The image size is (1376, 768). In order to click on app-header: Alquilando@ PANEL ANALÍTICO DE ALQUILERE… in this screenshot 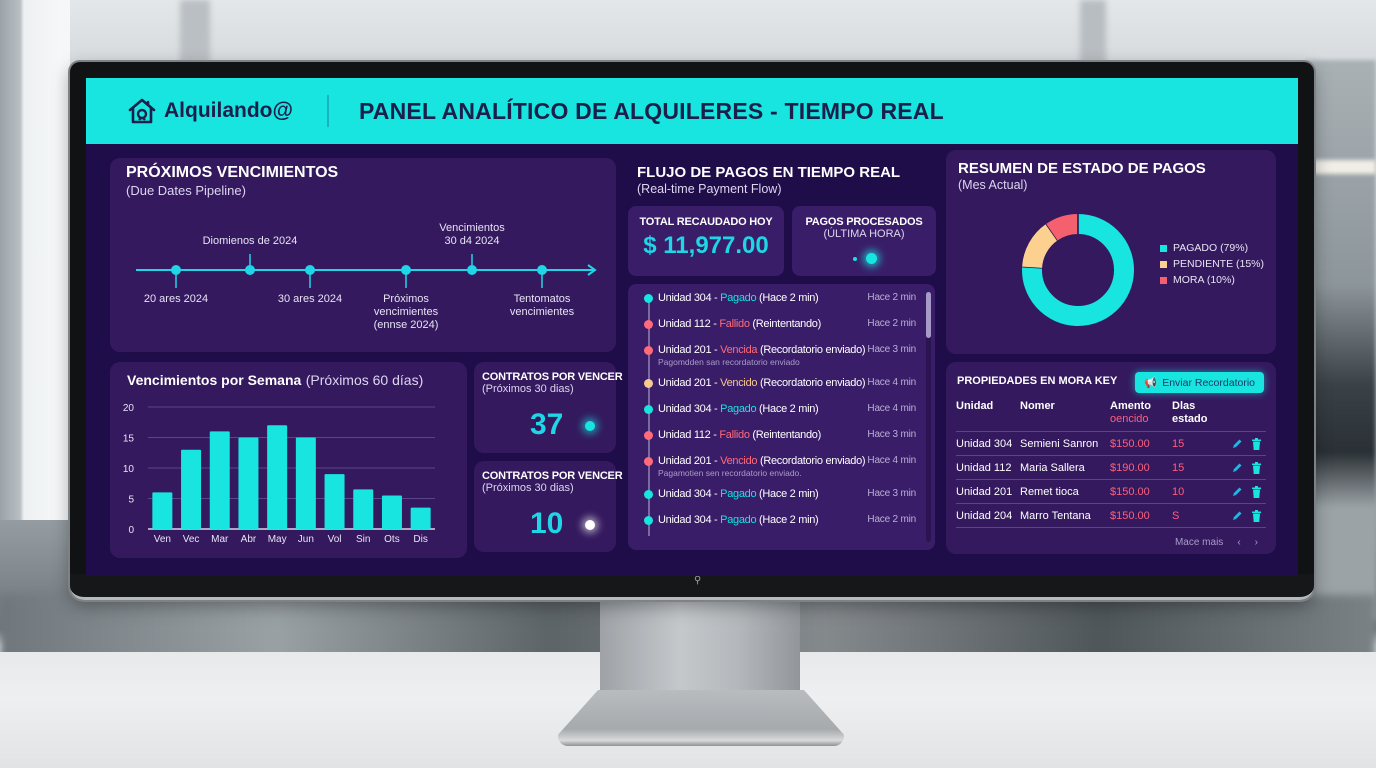, I will do `click(692, 111)`.